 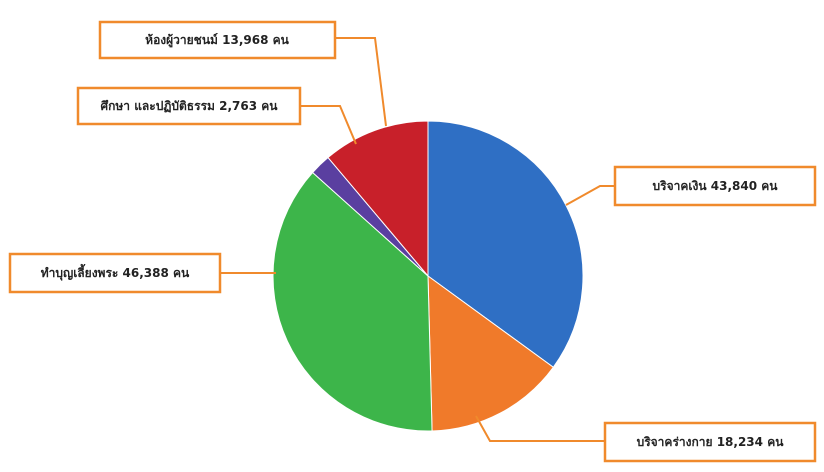 I want to click on value-label: 2,763 คน, so click(x=248, y=106).